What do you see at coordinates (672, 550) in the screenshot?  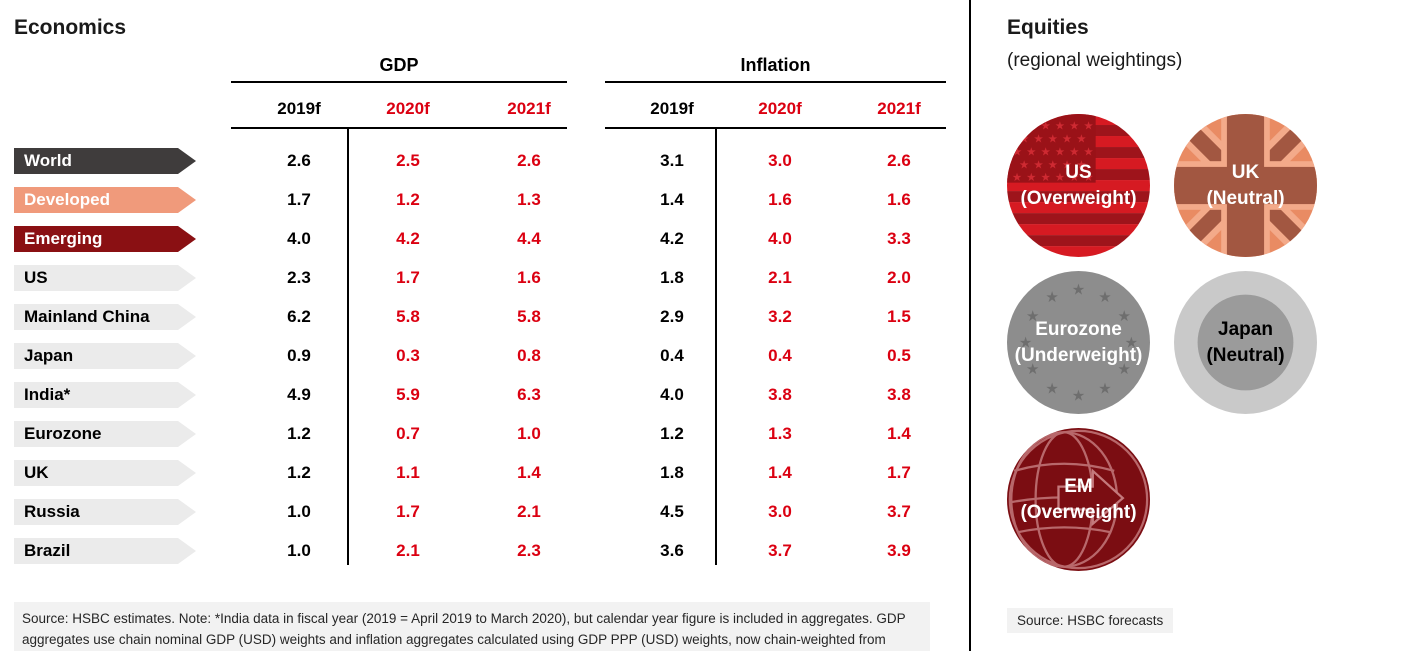 I see `inflation-value-cell: 3.6` at bounding box center [672, 550].